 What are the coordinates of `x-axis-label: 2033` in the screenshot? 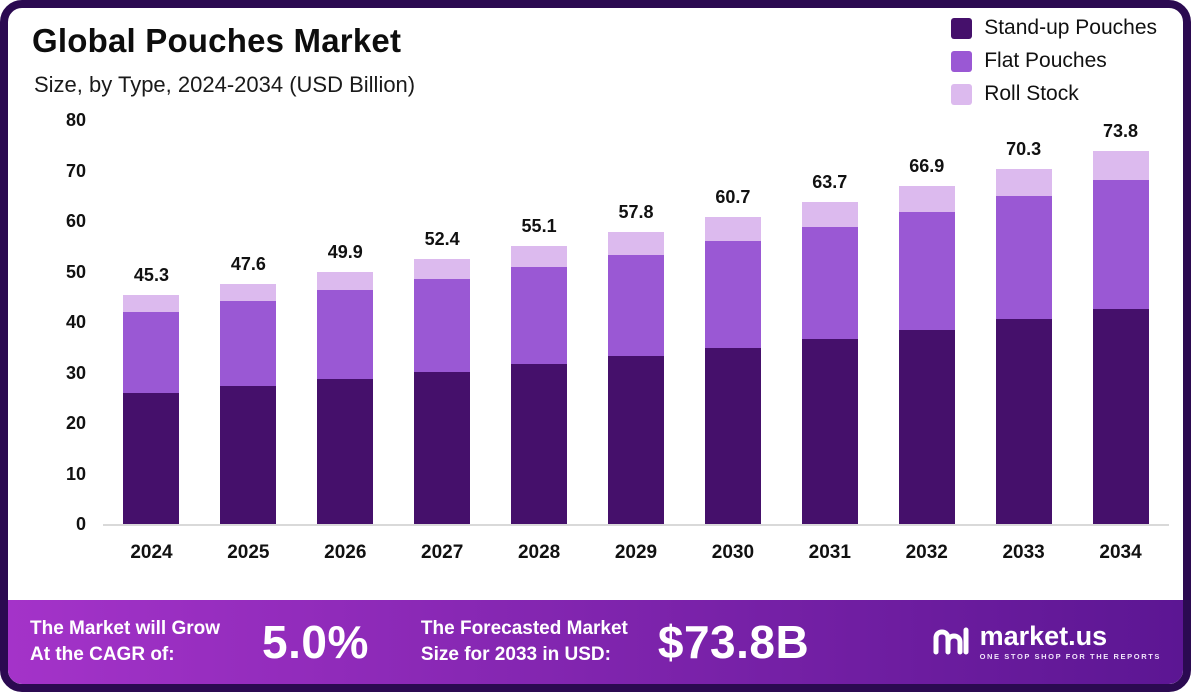 It's located at (1023, 552).